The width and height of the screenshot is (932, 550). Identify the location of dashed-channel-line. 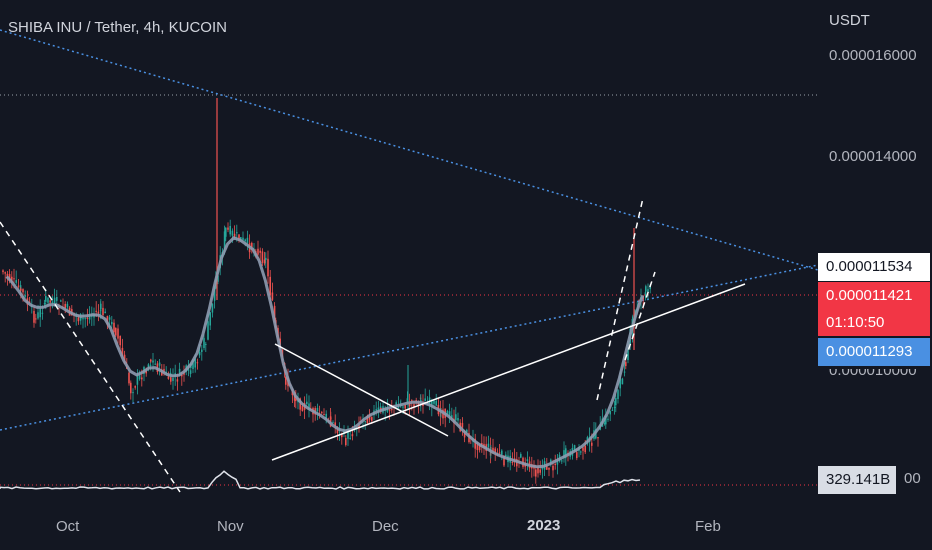
(640, 316).